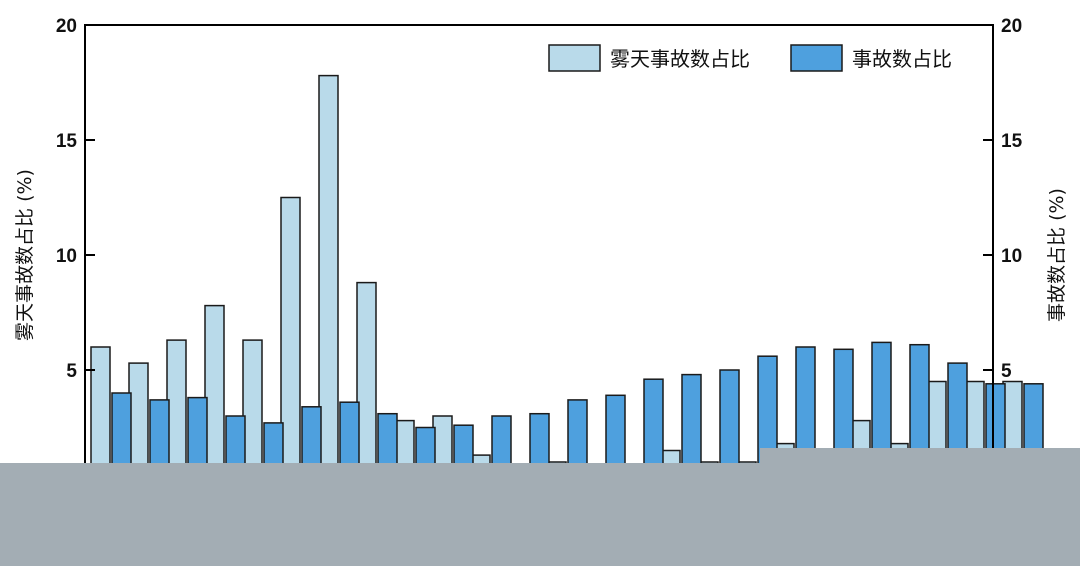 This screenshot has height=566, width=1080. What do you see at coordinates (66, 26) in the screenshot?
I see `y-left-tick-label: 20` at bounding box center [66, 26].